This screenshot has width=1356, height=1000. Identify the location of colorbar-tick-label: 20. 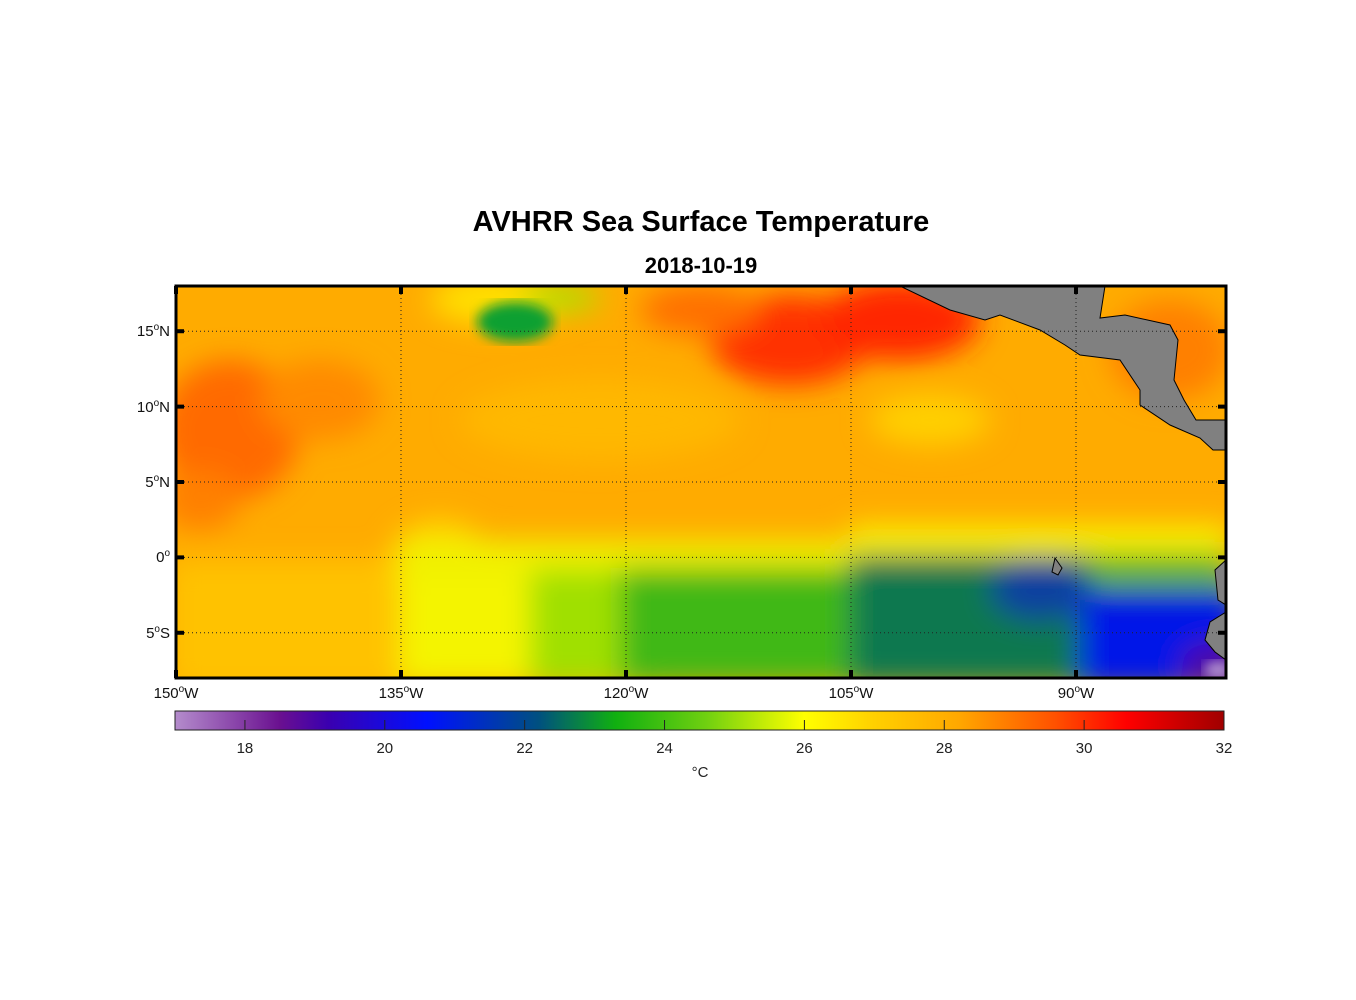
(385, 748).